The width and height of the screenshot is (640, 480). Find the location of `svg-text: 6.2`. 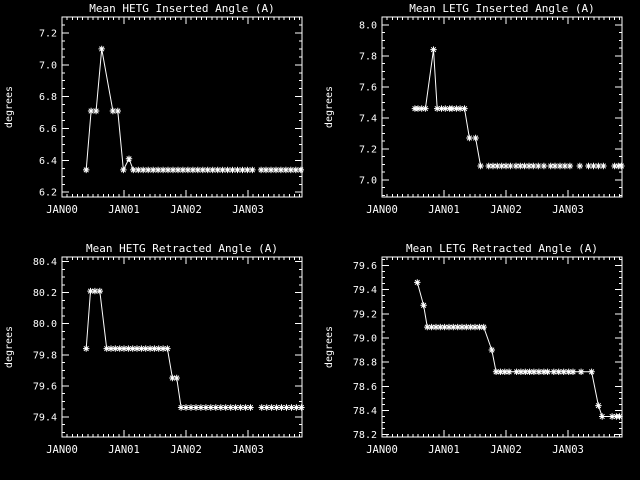

svg-text: 6.2 is located at coordinates (48, 193).